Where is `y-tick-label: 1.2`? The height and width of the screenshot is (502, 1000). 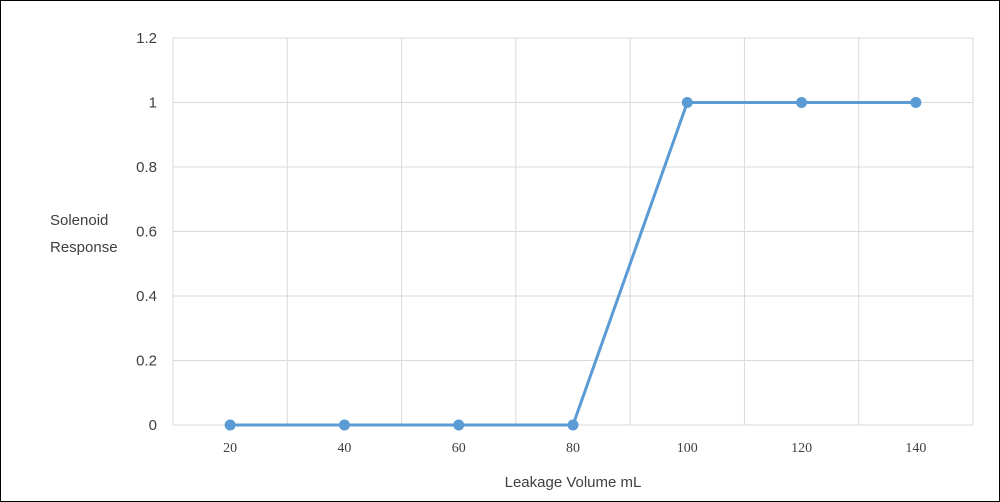
y-tick-label: 1.2 is located at coordinates (146, 38).